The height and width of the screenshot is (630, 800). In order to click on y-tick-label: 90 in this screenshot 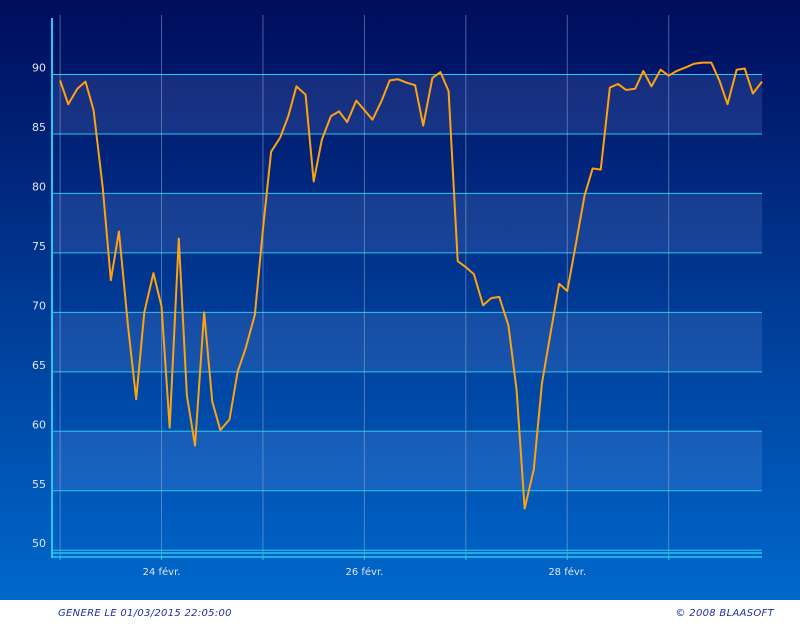, I will do `click(39, 67)`.